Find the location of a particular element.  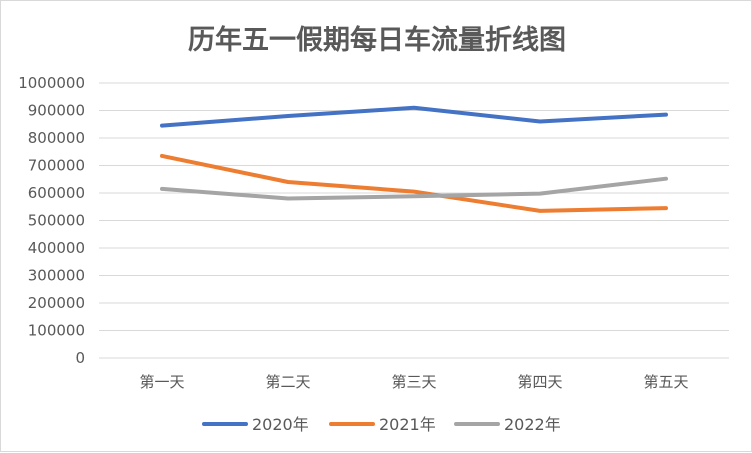

y-tick-label: 100000 is located at coordinates (56, 331).